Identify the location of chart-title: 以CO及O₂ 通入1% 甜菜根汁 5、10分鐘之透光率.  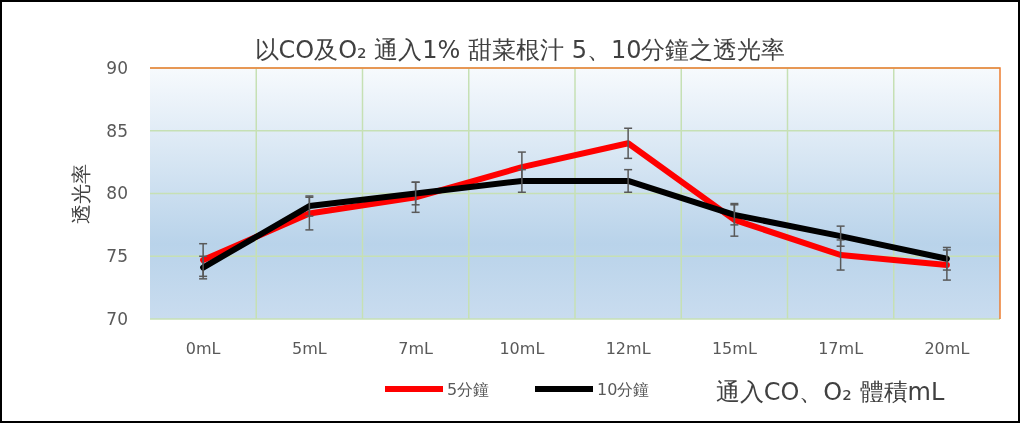
(520, 50).